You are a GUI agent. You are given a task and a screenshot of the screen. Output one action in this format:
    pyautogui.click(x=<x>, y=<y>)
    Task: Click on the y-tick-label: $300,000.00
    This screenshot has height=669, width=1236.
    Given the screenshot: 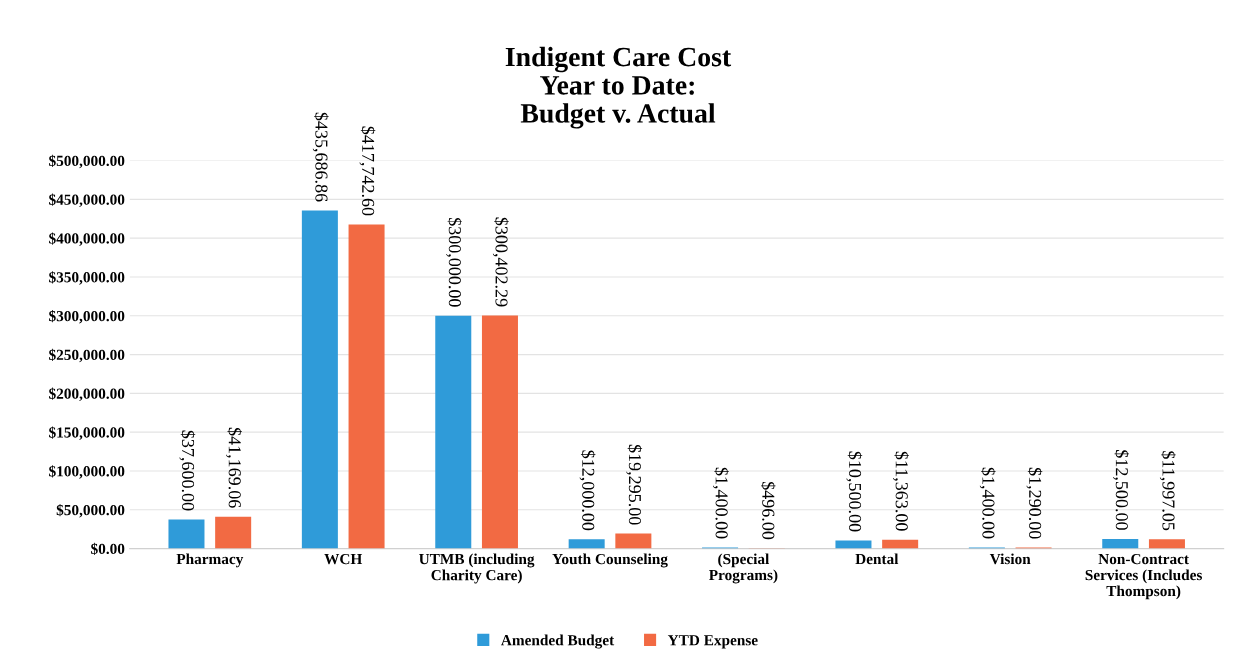 What is the action you would take?
    pyautogui.click(x=87, y=317)
    